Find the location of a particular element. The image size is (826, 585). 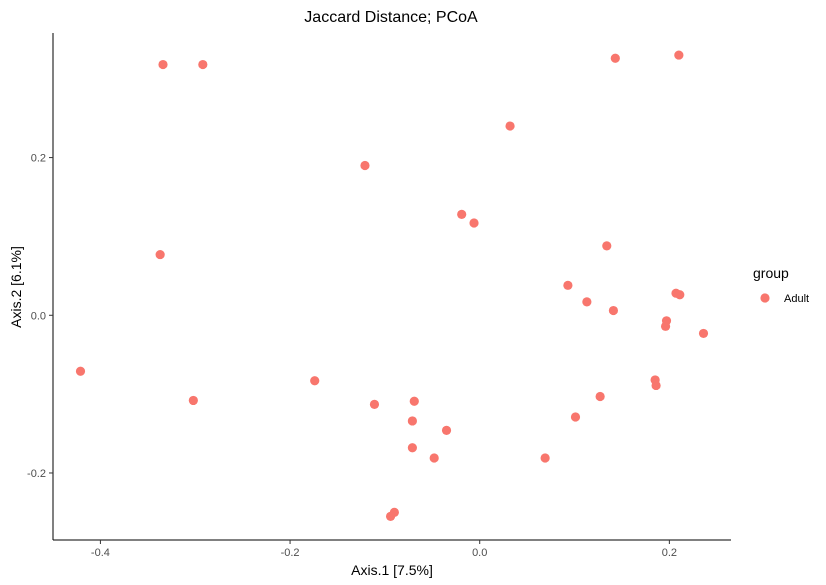

x-tick-label: 0.2 is located at coordinates (669, 553).